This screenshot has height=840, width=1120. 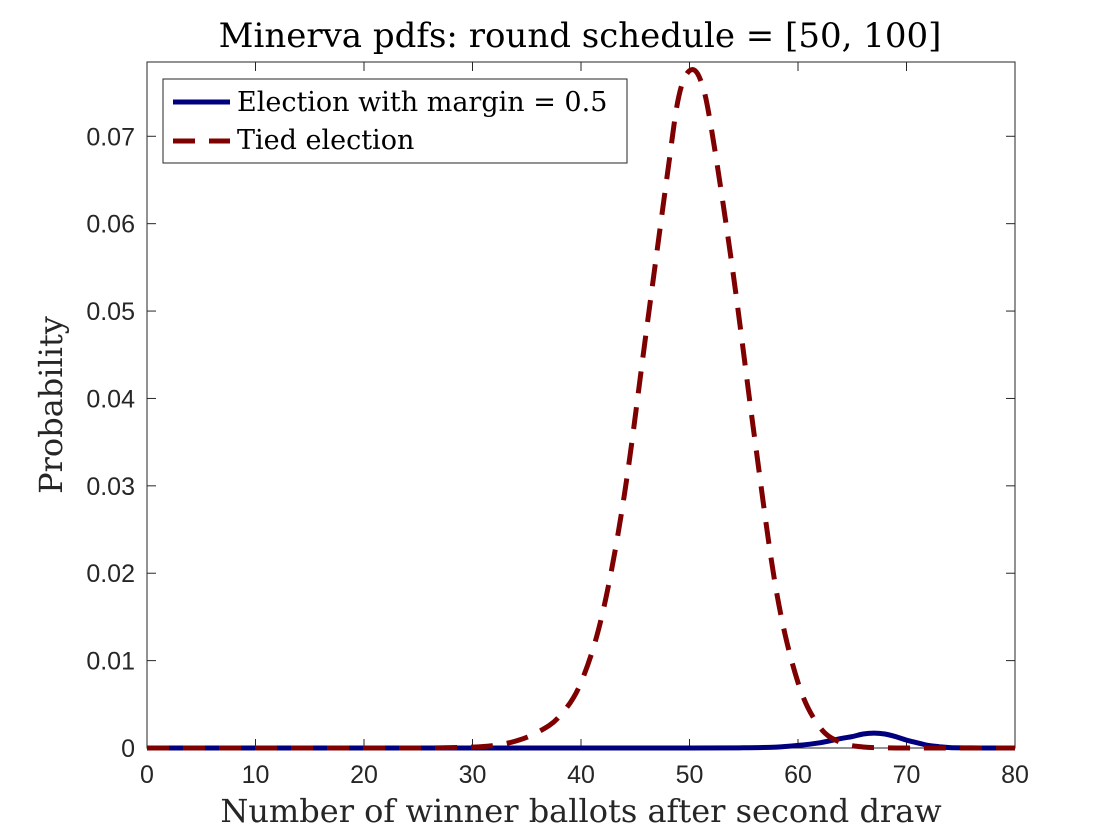 What do you see at coordinates (256, 775) in the screenshot?
I see `x-tick-label: 10` at bounding box center [256, 775].